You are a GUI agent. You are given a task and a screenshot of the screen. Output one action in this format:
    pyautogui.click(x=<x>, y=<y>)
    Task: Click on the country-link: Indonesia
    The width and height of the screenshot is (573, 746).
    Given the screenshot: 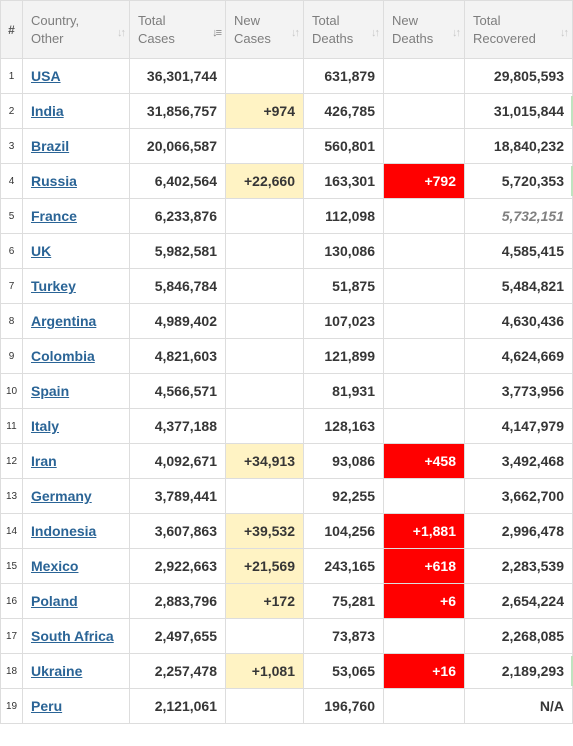 What is the action you would take?
    pyautogui.click(x=64, y=531)
    